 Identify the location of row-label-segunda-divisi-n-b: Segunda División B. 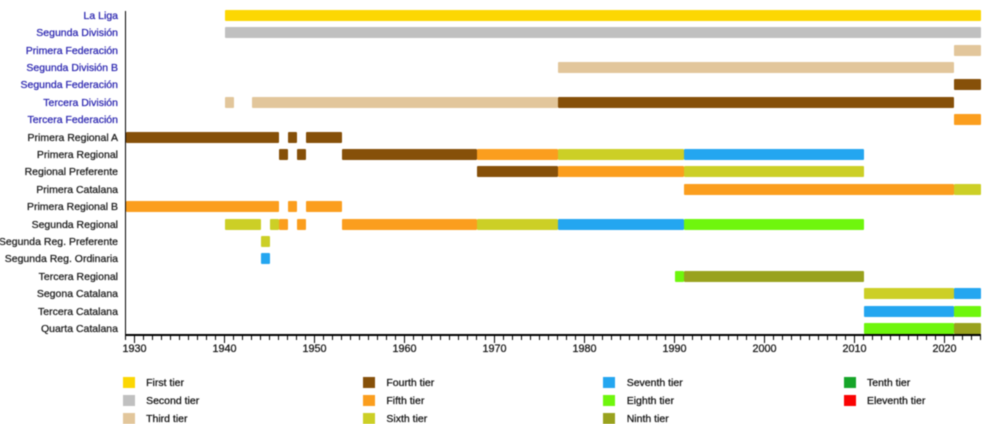
(72, 68).